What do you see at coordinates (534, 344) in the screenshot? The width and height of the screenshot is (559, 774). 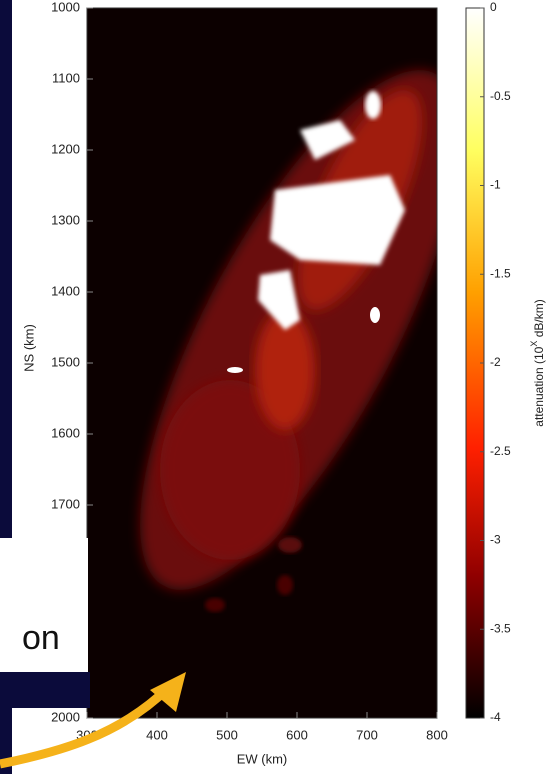 I see `label-sup: X` at bounding box center [534, 344].